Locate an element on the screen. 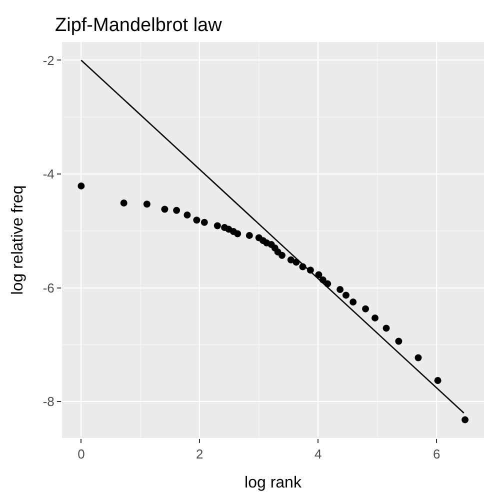  y-axis-title: log relative freq is located at coordinates (18, 240).